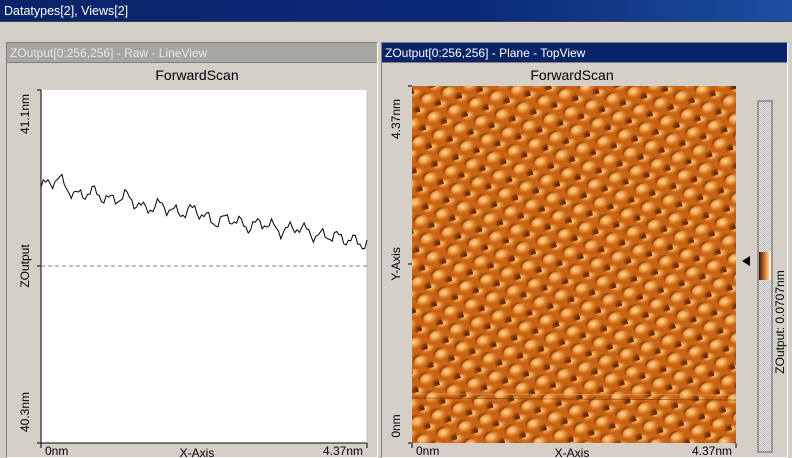 This screenshot has width=792, height=458. Describe the element at coordinates (196, 75) in the screenshot. I see `line-plot-title: ForwardScan` at that location.